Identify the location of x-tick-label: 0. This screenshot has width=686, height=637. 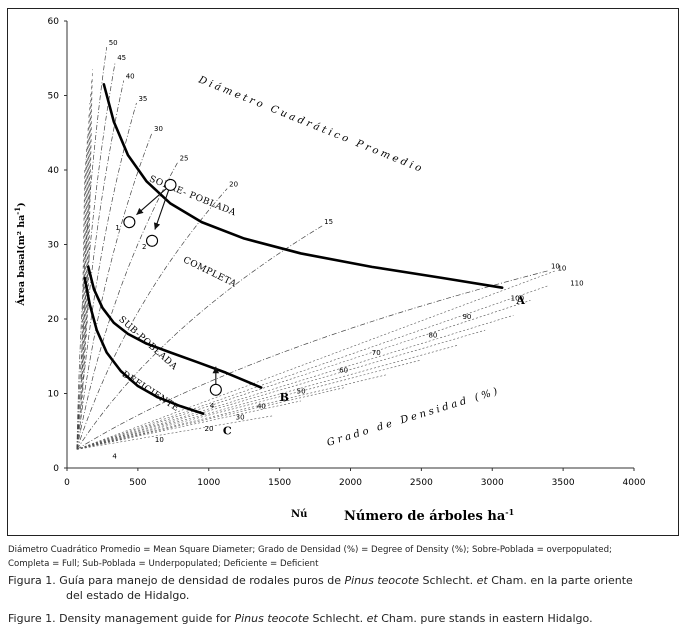
(67, 483).